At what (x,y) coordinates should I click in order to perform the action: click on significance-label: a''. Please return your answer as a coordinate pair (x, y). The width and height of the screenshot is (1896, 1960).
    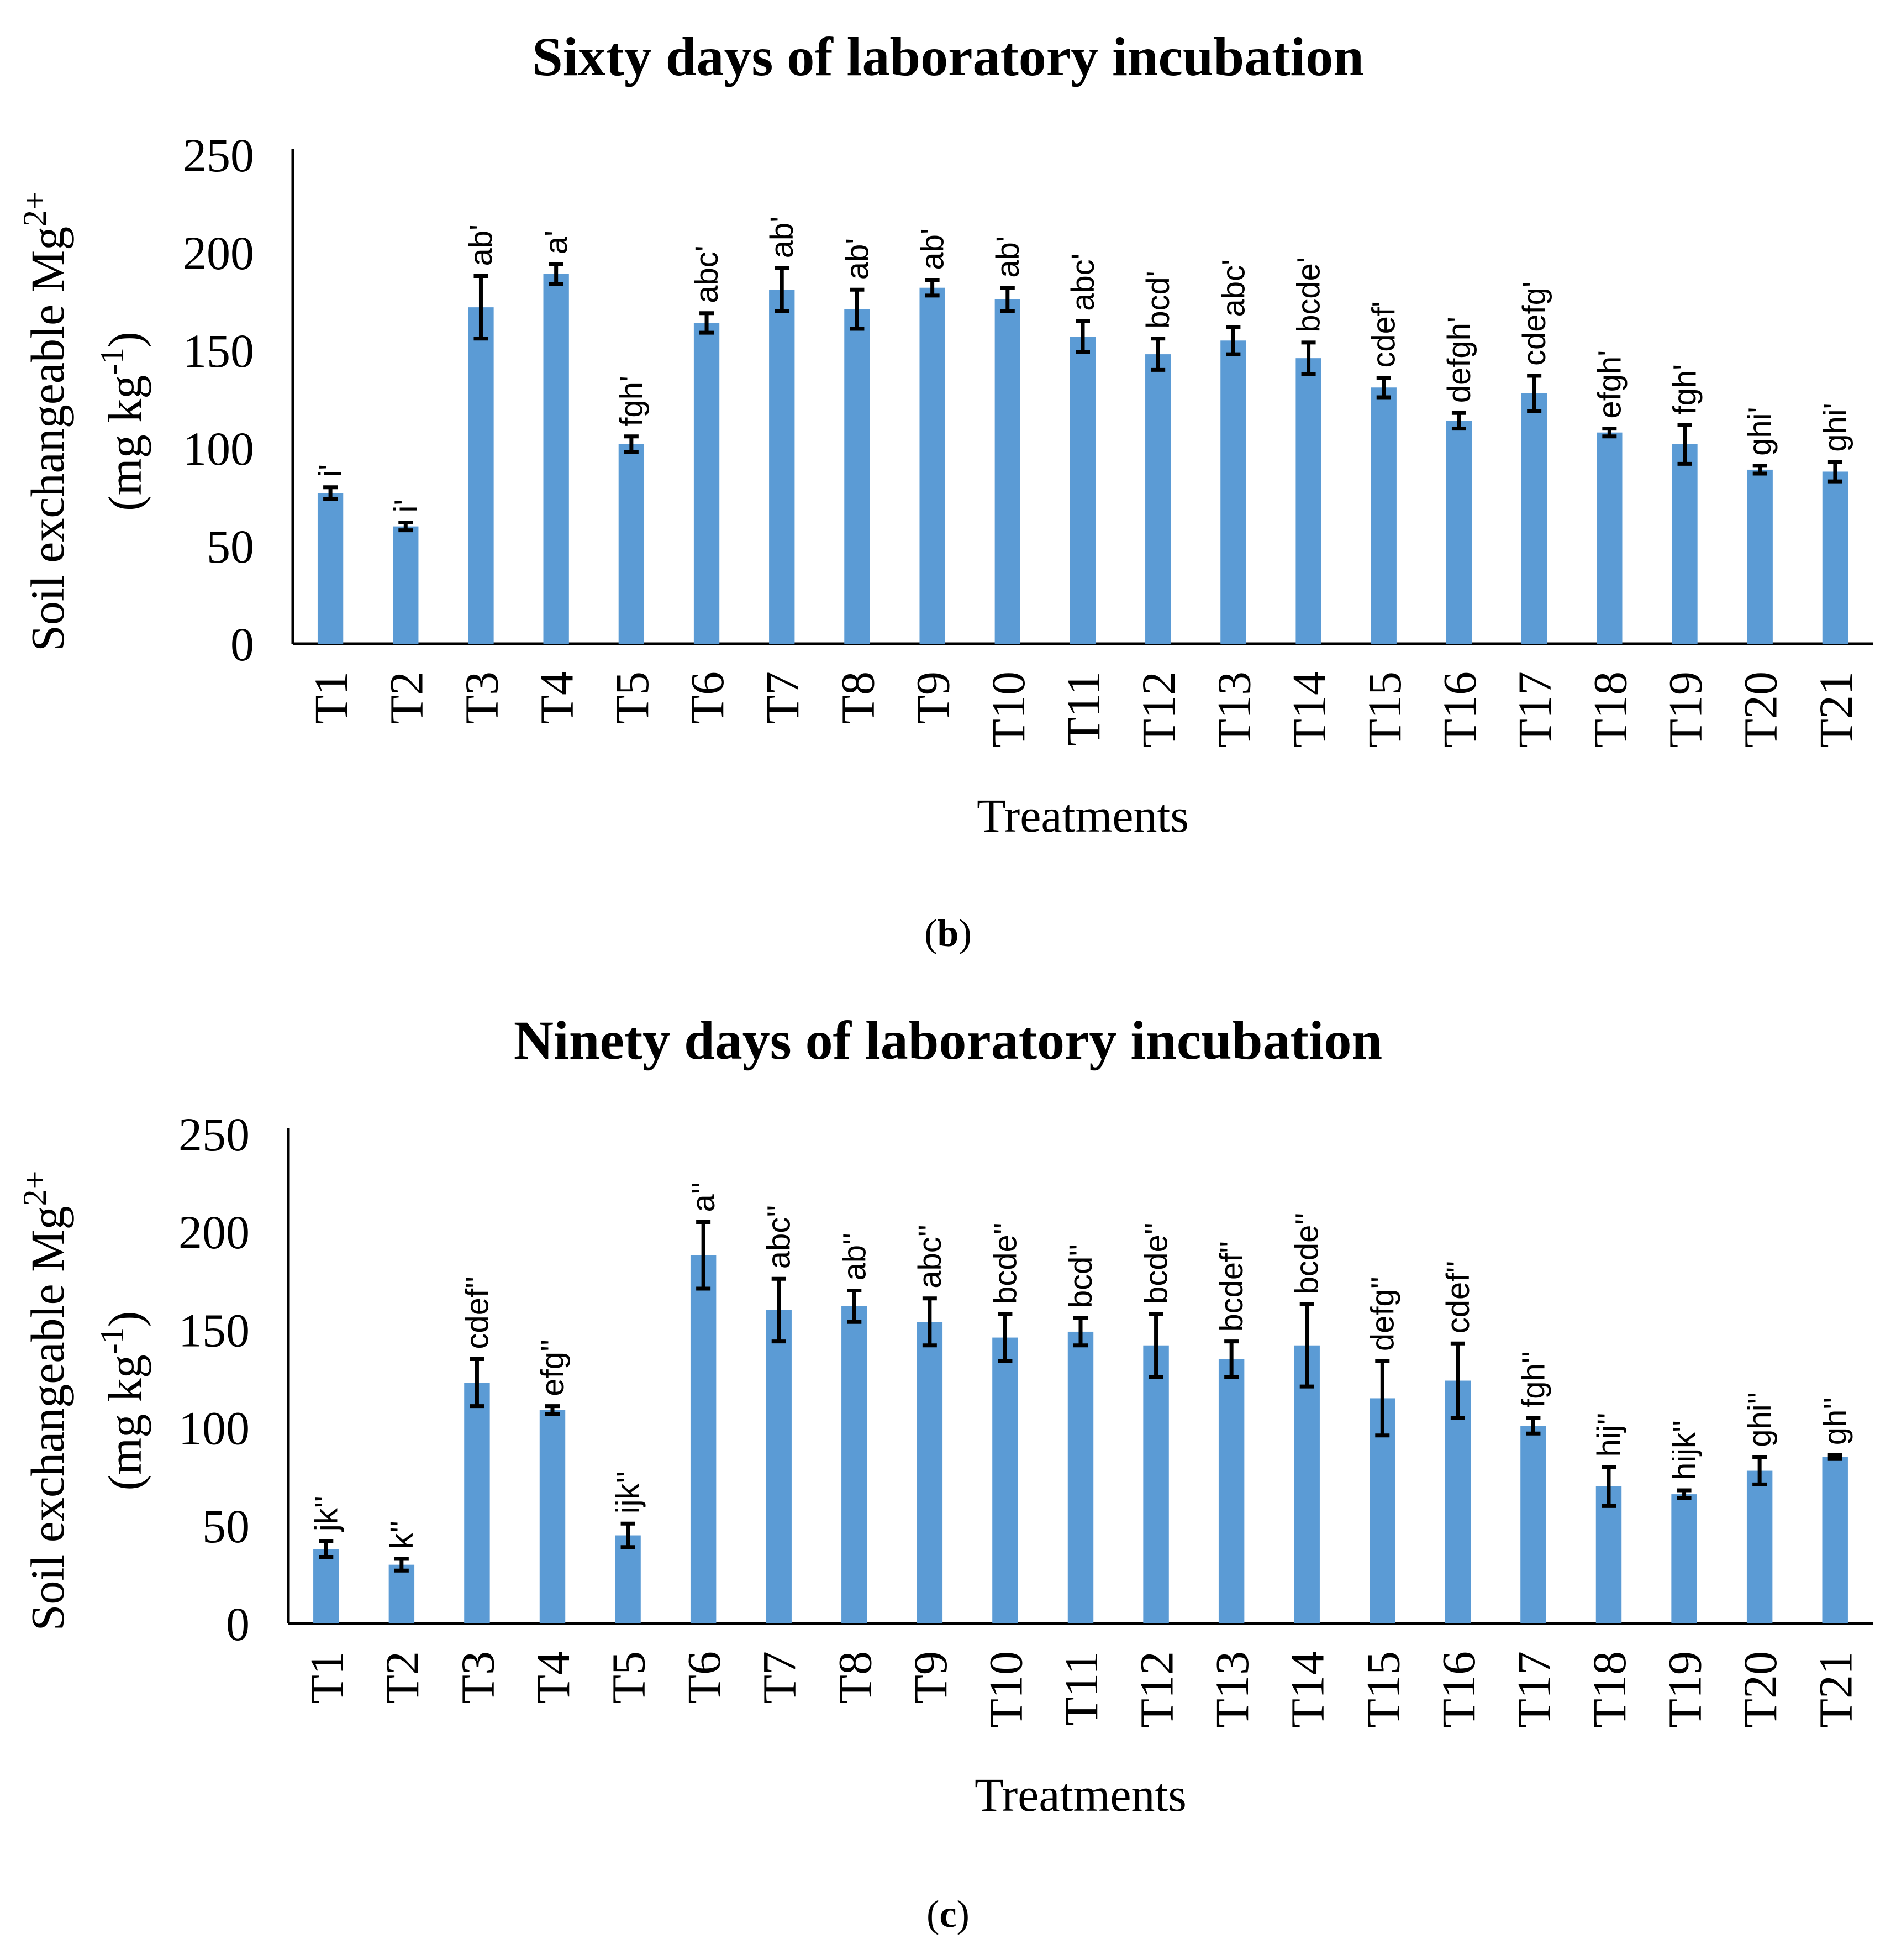
    Looking at the image, I should click on (703, 1197).